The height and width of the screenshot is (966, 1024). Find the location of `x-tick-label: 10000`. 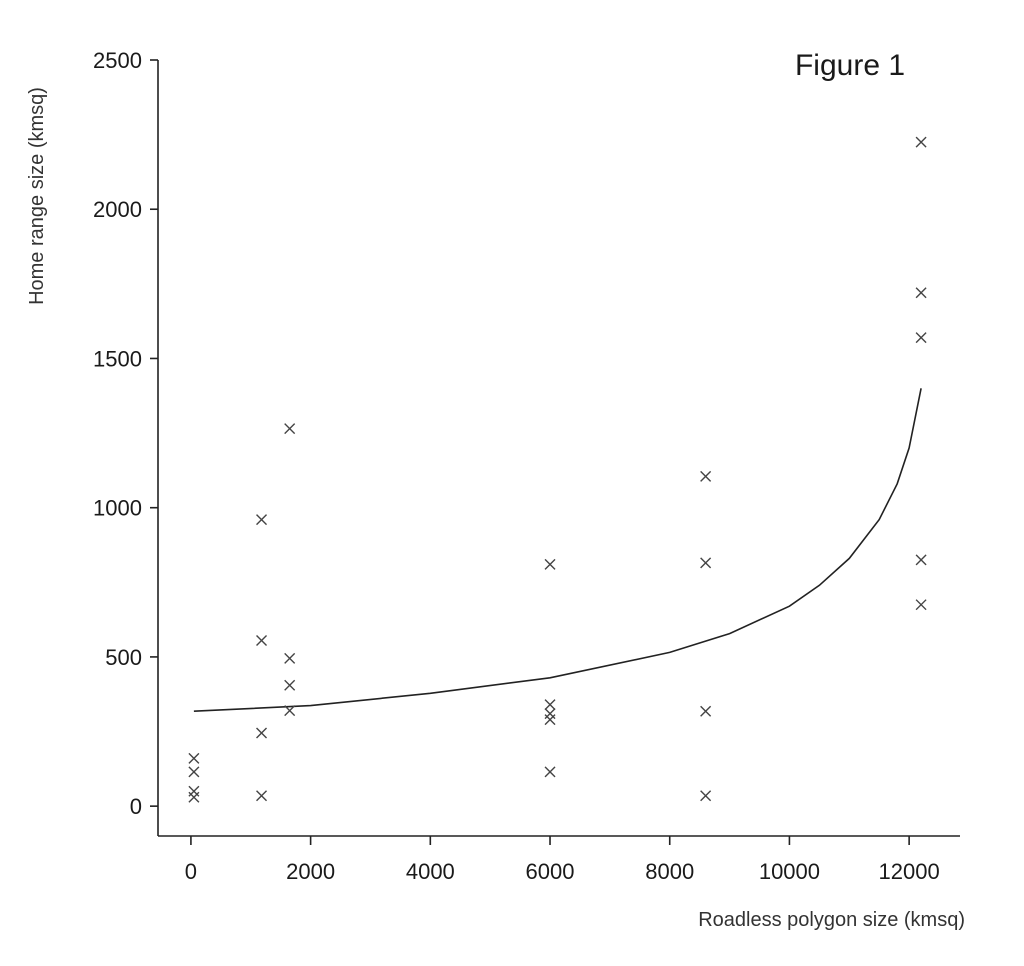

x-tick-label: 10000 is located at coordinates (789, 871).